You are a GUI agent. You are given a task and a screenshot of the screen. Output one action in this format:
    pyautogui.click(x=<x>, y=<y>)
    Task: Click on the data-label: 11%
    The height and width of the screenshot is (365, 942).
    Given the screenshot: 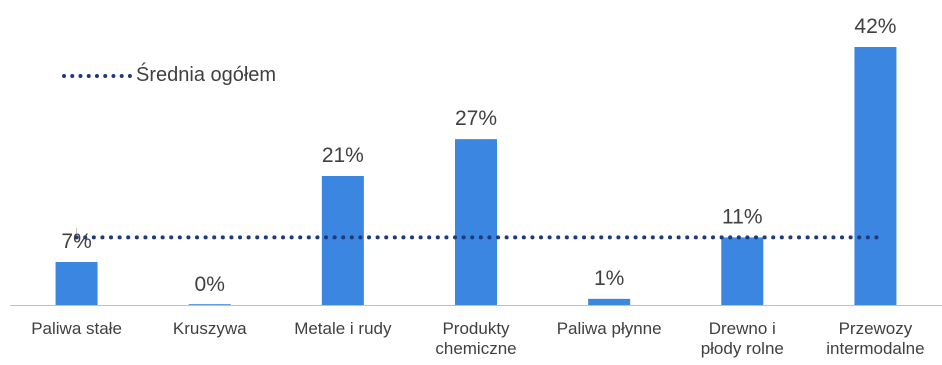 What is the action you would take?
    pyautogui.click(x=742, y=216)
    